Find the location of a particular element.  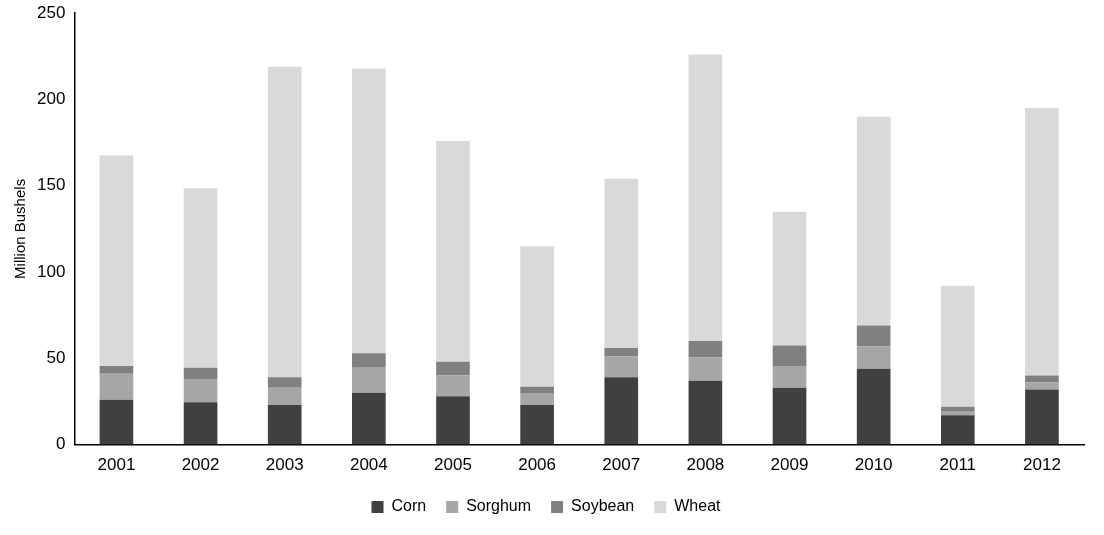

x-tick-label: 2004 is located at coordinates (368, 465).